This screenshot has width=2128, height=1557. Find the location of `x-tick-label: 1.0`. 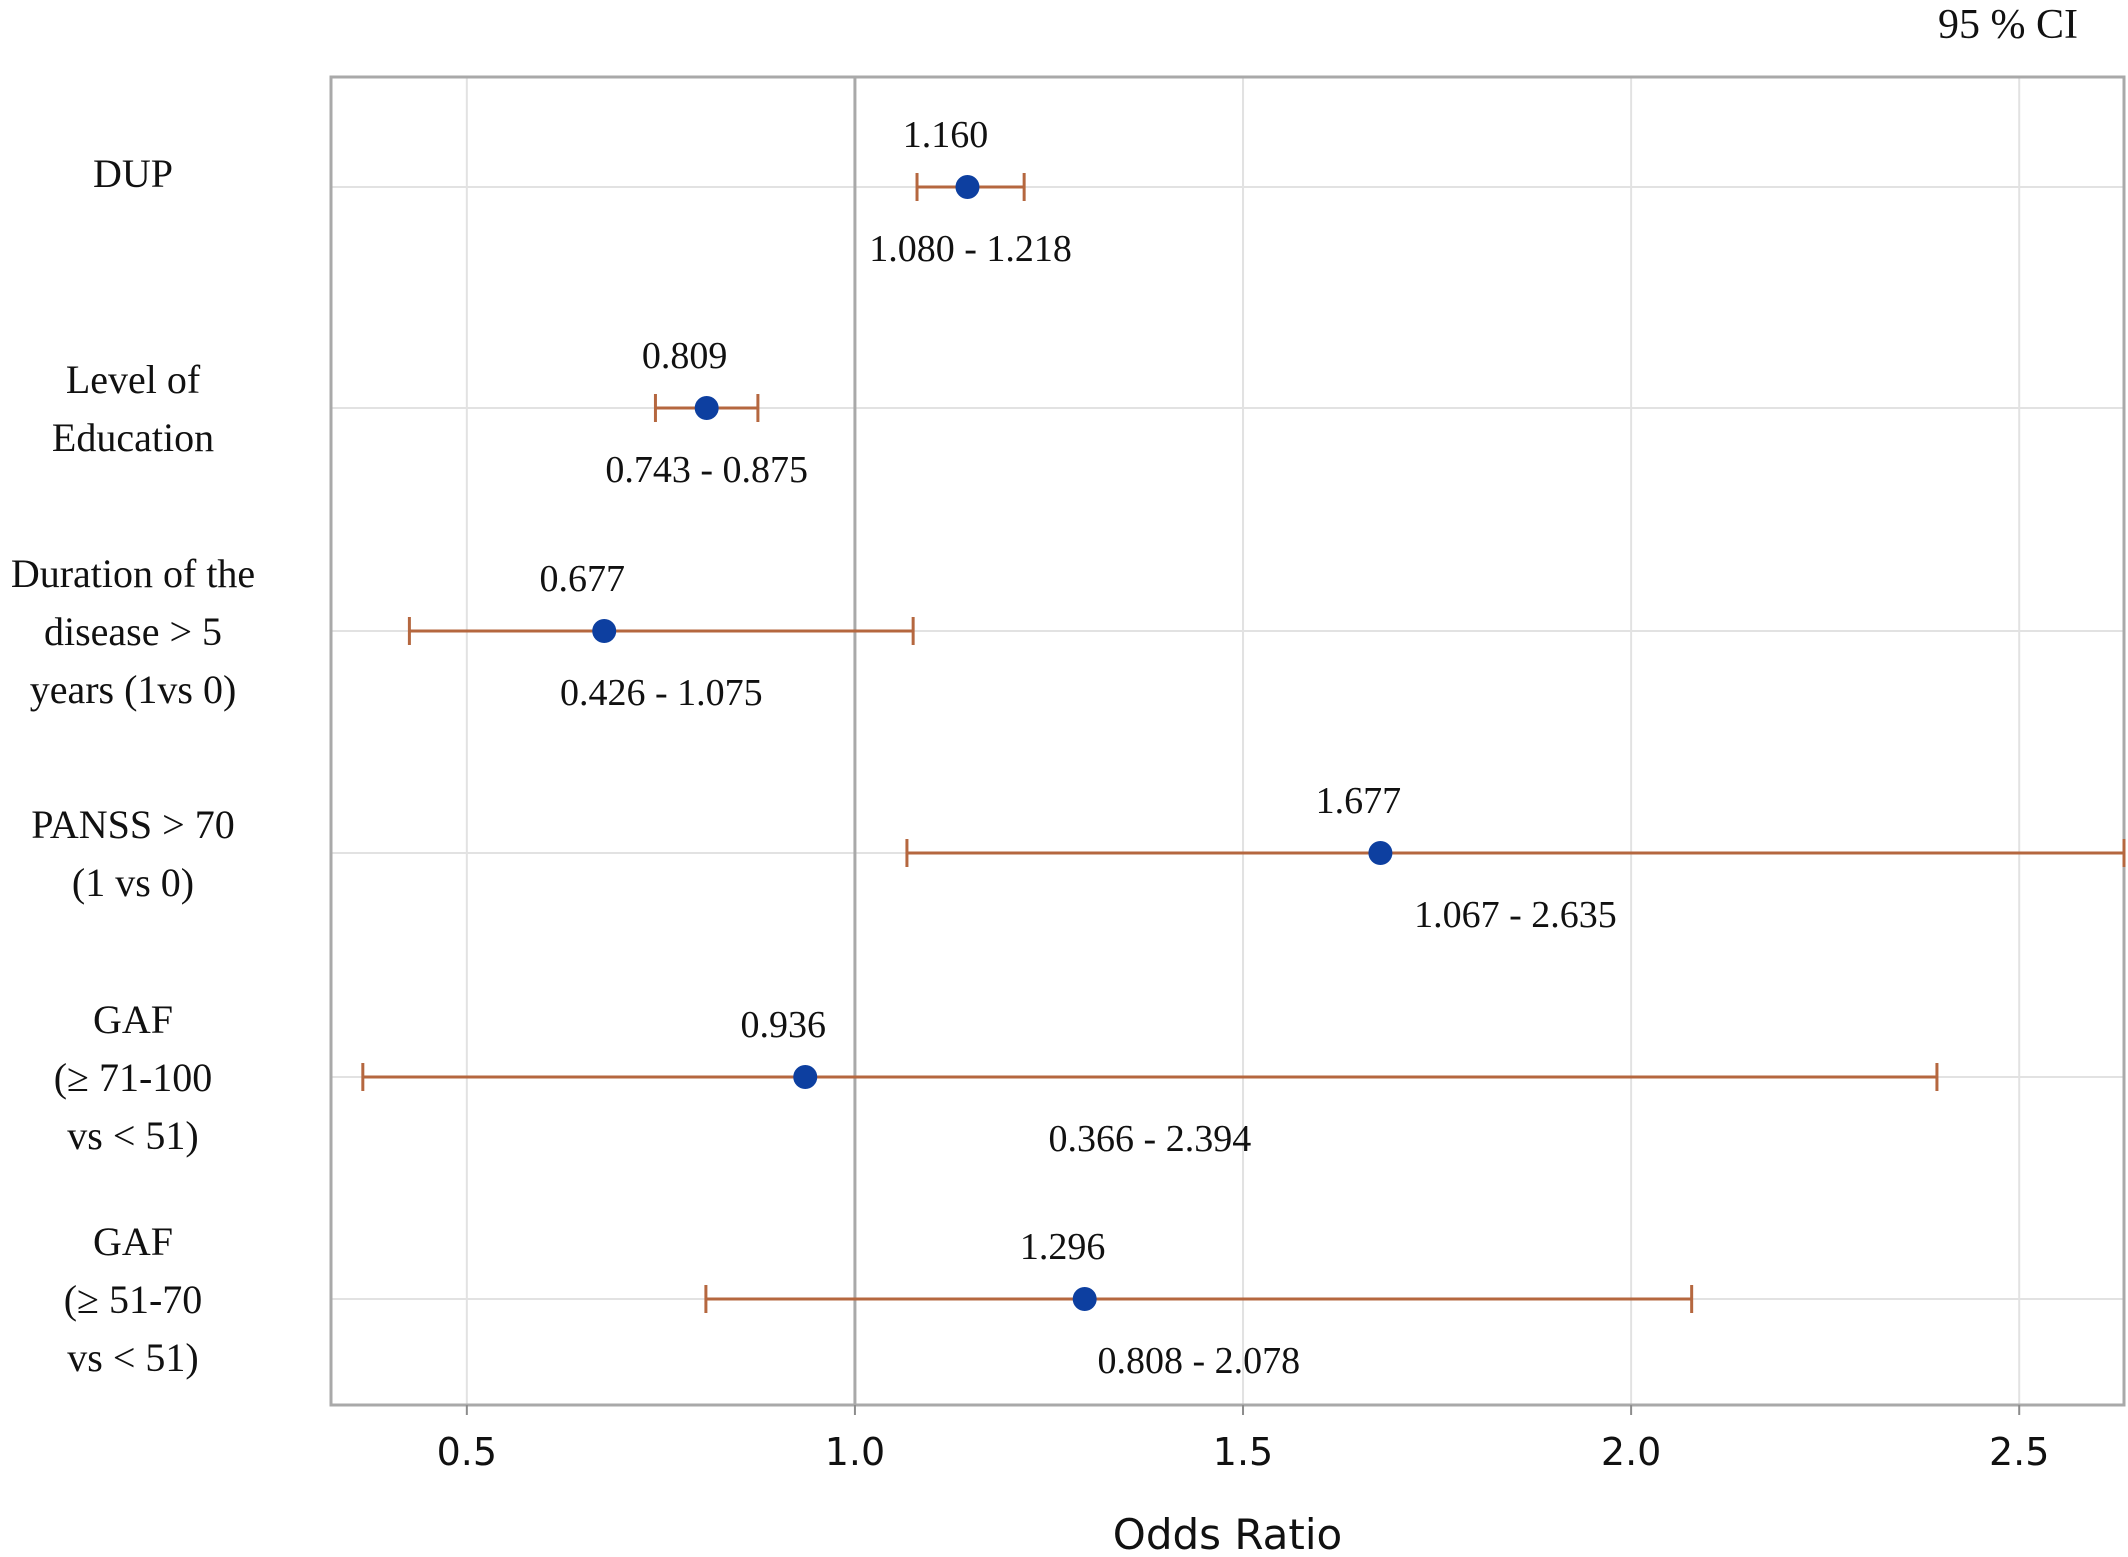

x-tick-label: 1.0 is located at coordinates (855, 1452).